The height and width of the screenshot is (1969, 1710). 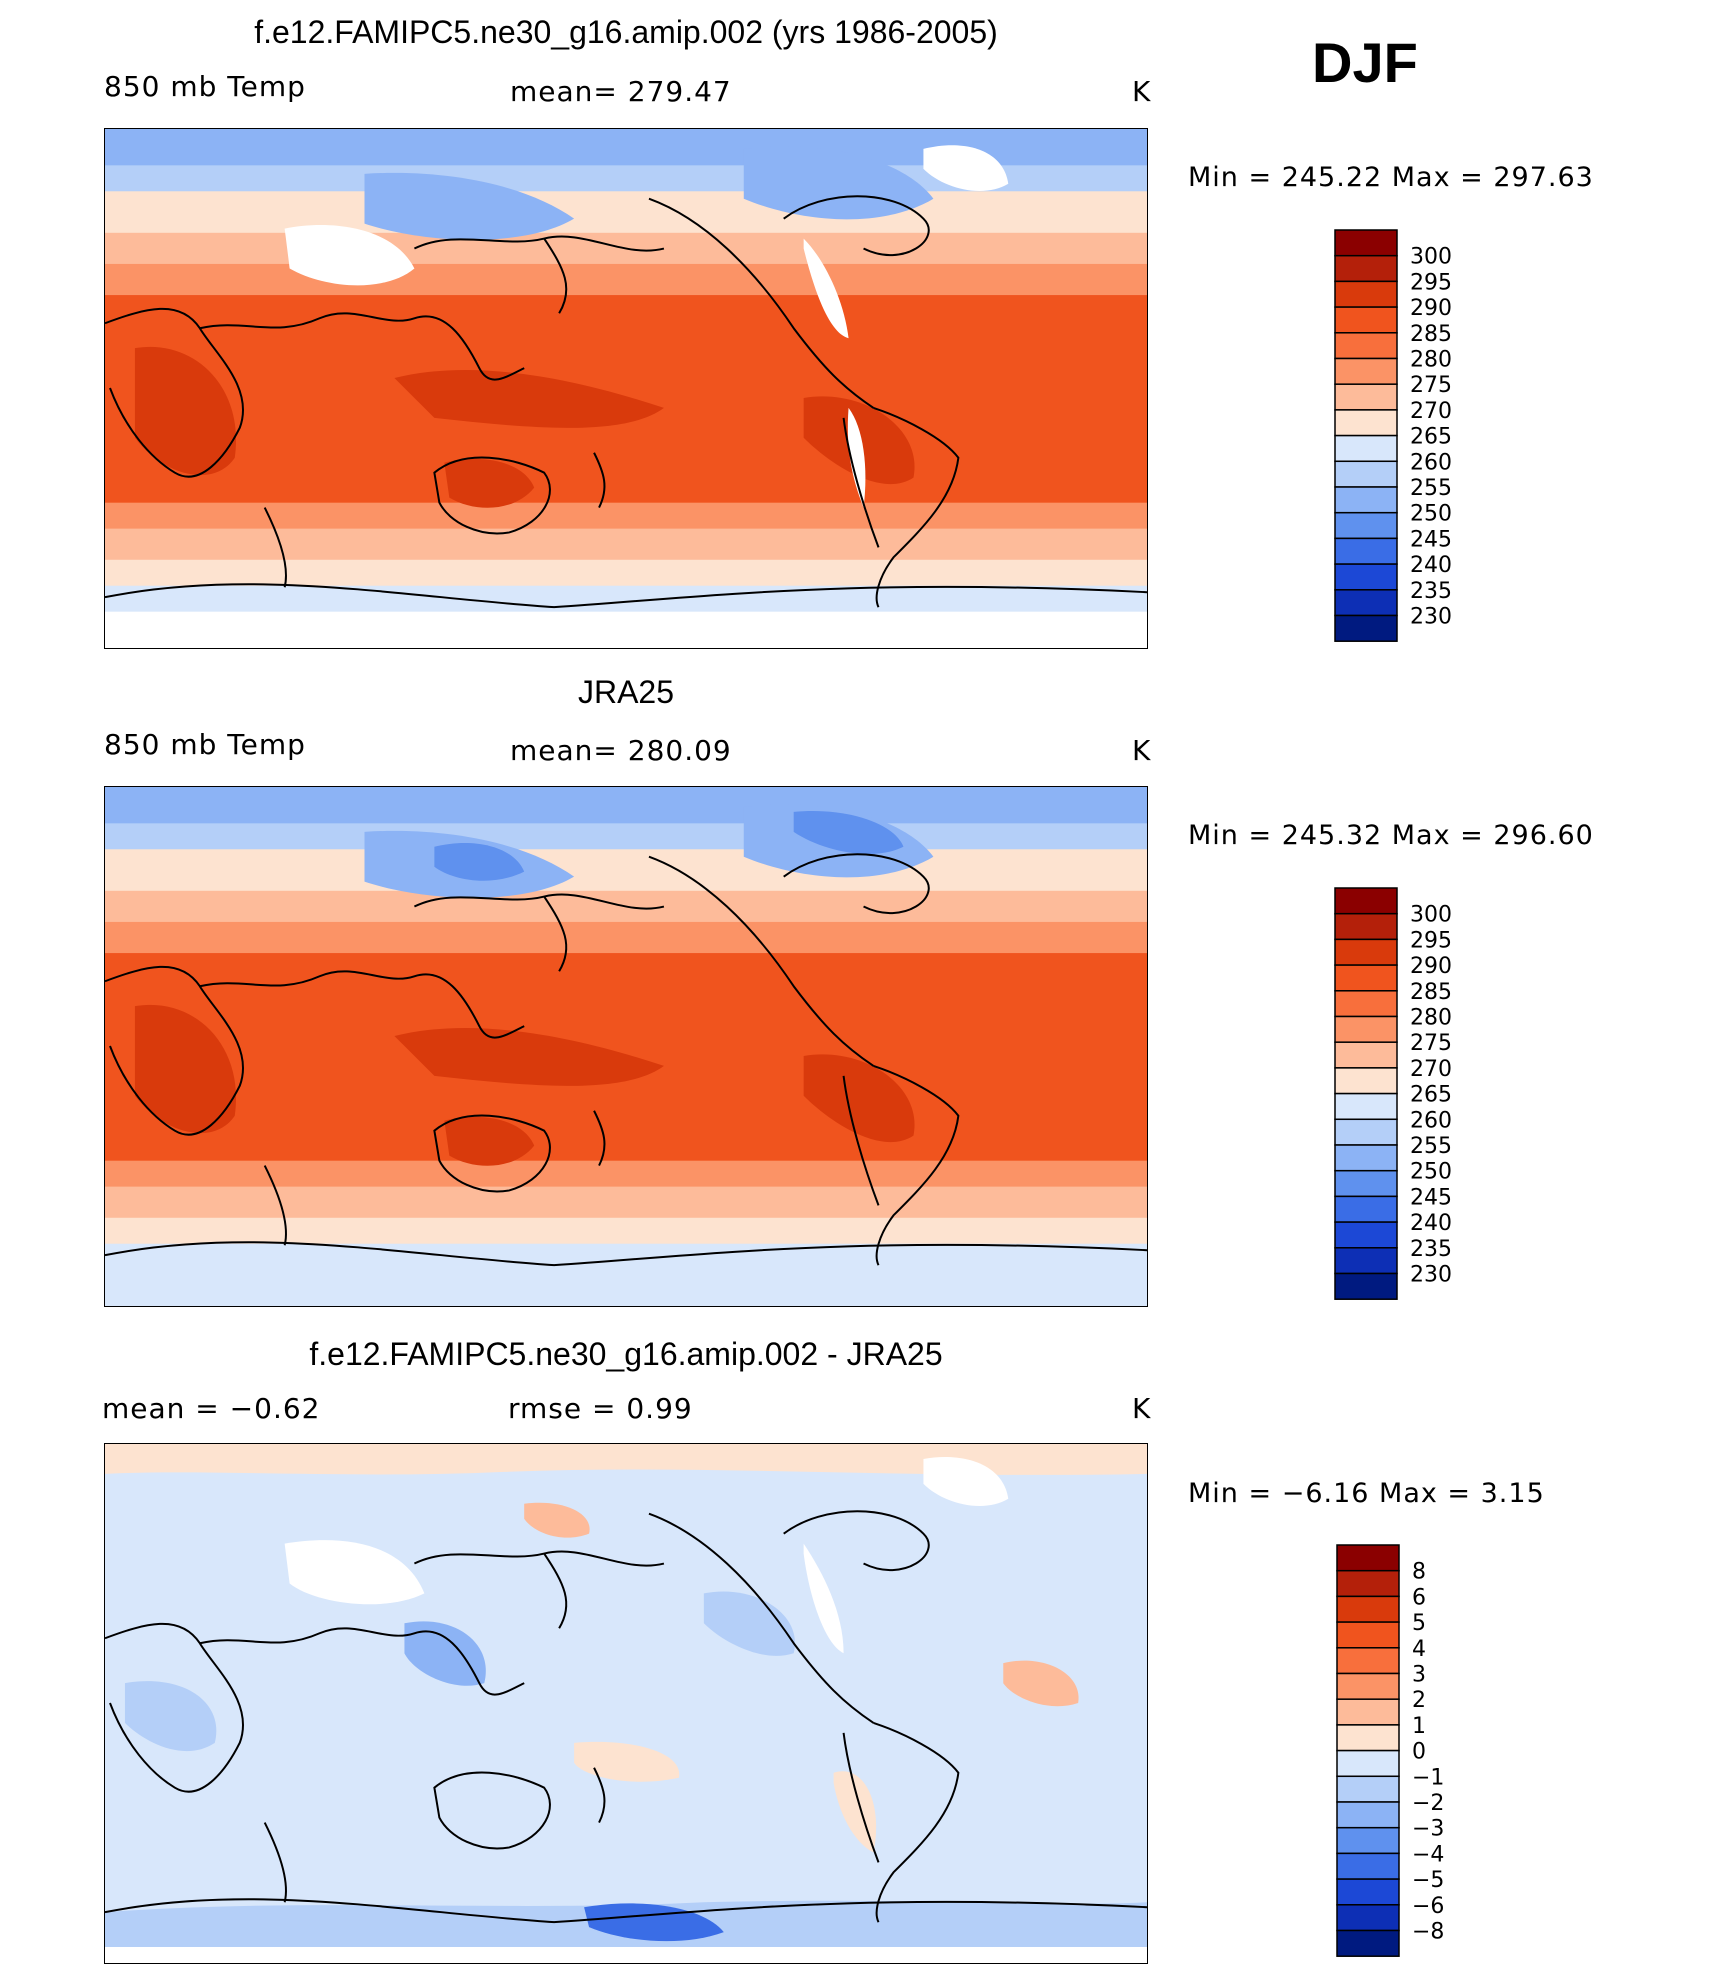 What do you see at coordinates (1428, 1803) in the screenshot?
I see `colorbar-label: −2` at bounding box center [1428, 1803].